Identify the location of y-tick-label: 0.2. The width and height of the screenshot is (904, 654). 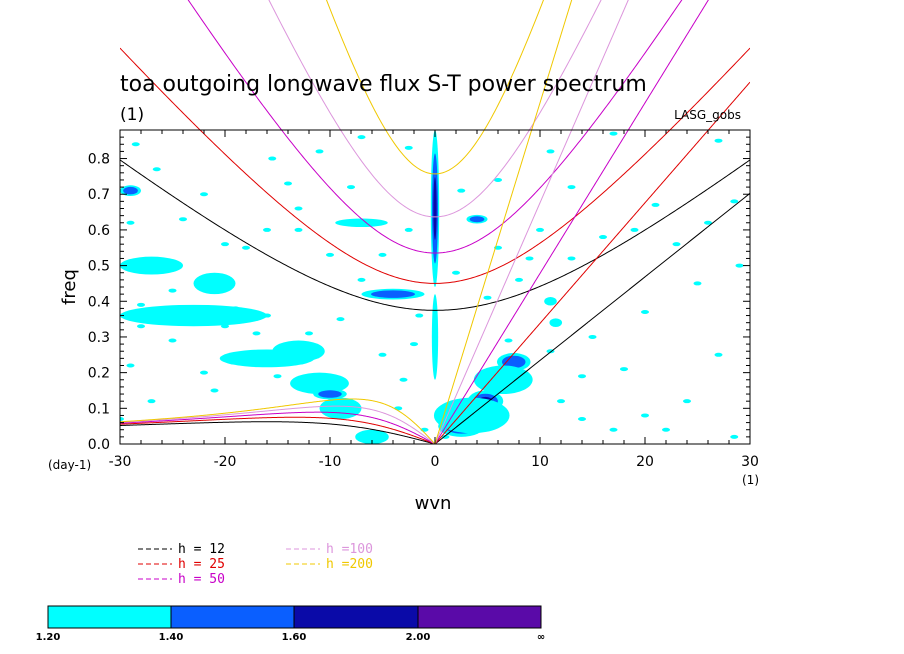
(99, 374).